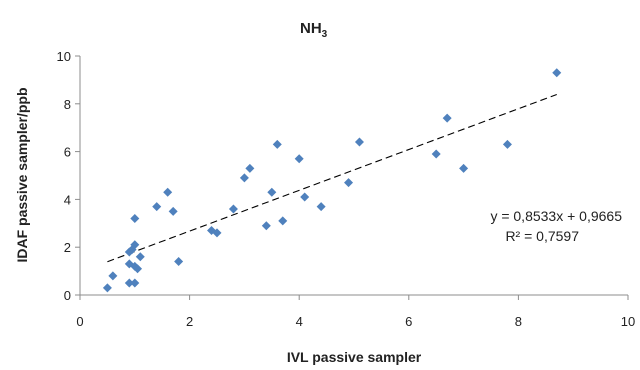  I want to click on y-tick-label: 0, so click(67, 295).